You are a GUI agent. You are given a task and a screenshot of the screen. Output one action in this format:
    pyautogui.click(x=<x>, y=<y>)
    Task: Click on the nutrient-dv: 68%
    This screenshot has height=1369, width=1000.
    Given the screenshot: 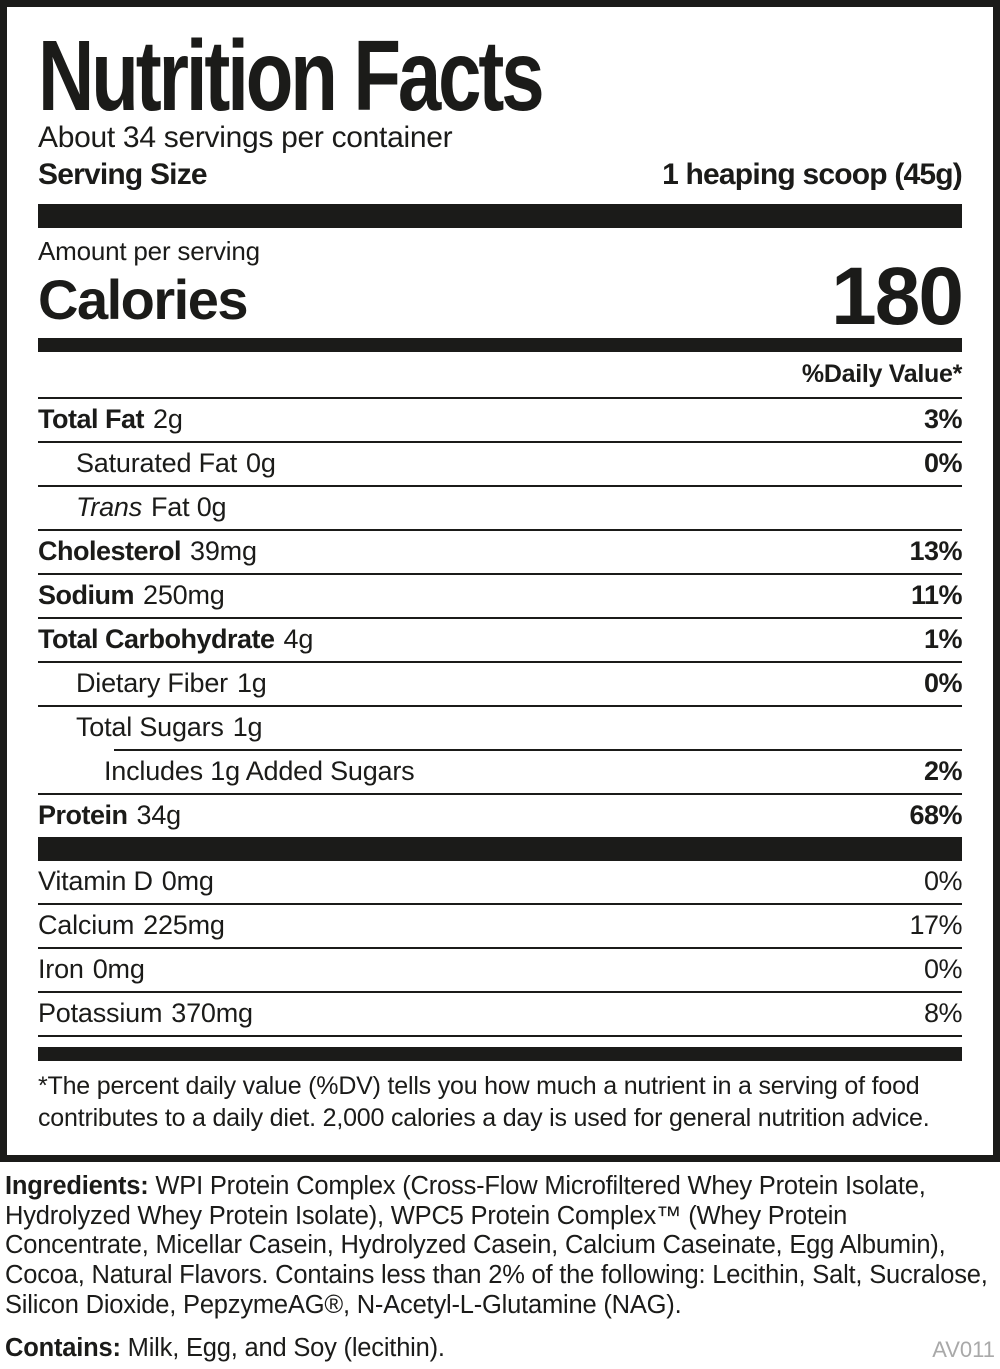 What is the action you would take?
    pyautogui.click(x=935, y=815)
    